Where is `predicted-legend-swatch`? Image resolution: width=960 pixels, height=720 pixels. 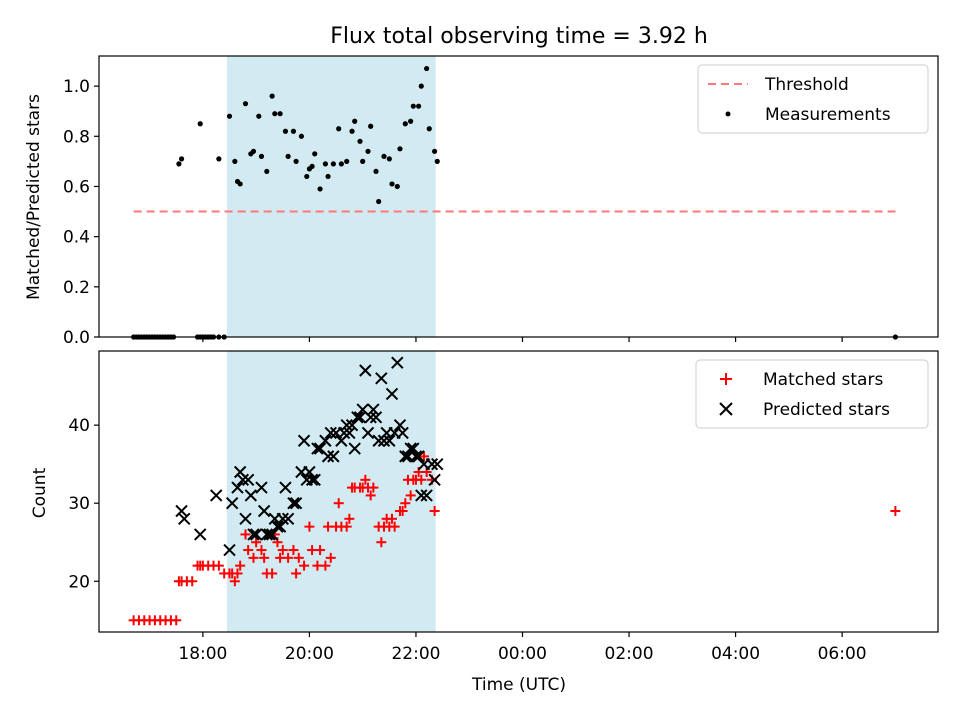
predicted-legend-swatch is located at coordinates (726, 409).